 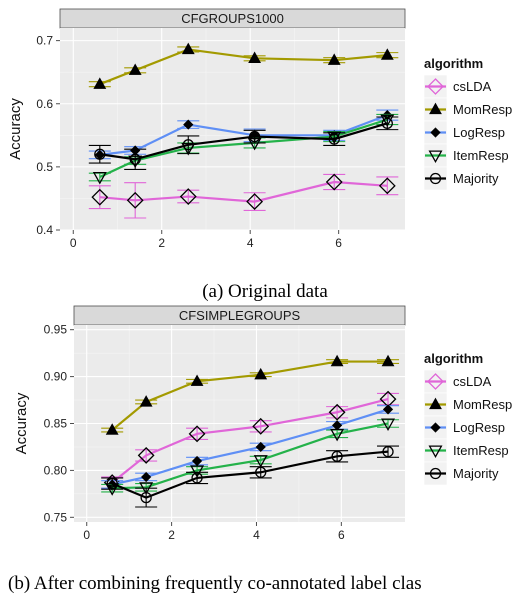 I want to click on y-tick-label: 0.6, so click(x=44, y=104).